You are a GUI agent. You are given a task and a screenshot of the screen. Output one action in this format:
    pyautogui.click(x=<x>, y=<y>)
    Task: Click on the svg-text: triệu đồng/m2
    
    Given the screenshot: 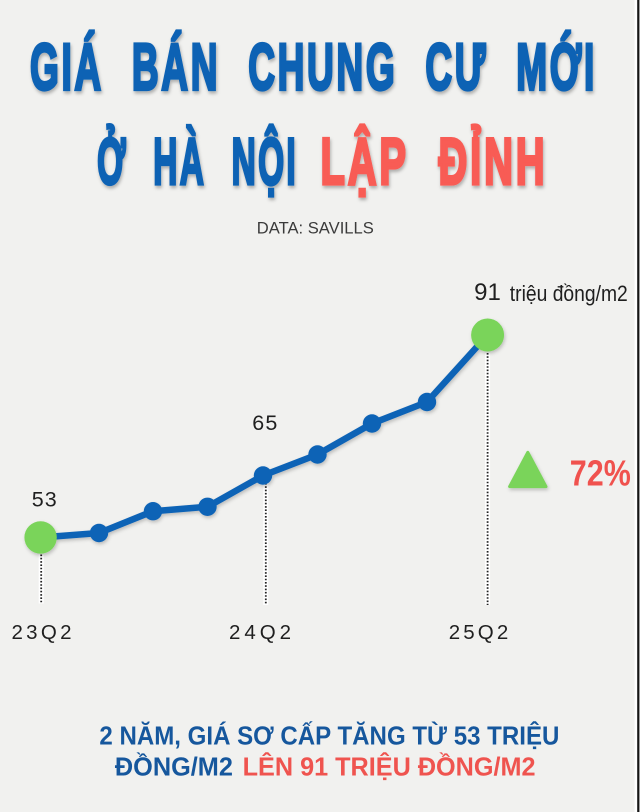 What is the action you would take?
    pyautogui.click(x=569, y=293)
    